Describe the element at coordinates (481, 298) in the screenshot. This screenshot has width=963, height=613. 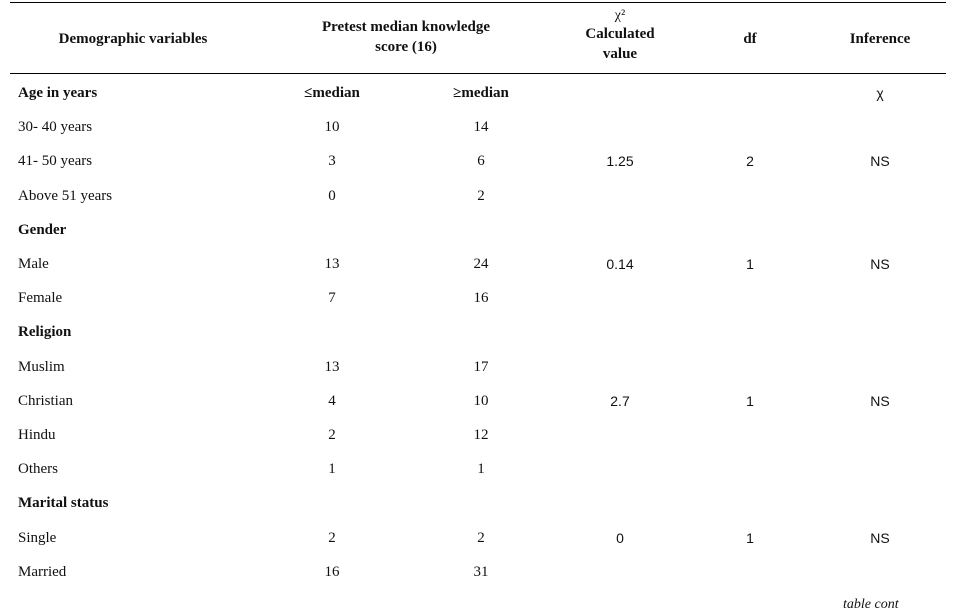
I see `cell-above-median: 16` at that location.